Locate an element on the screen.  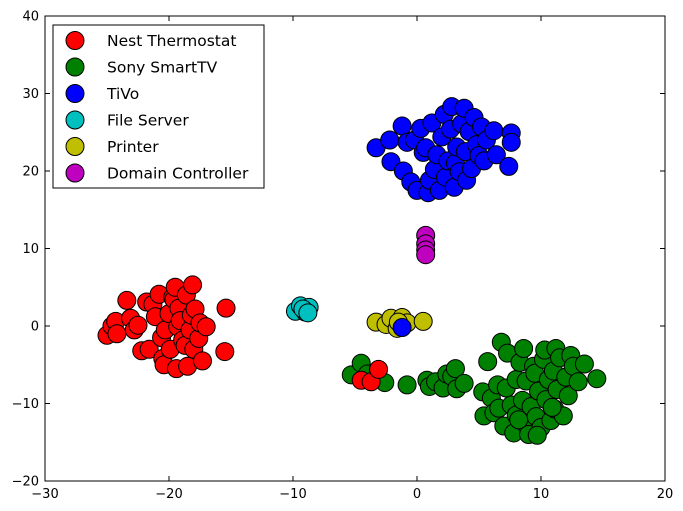
legend-marker-nest-thermostat is located at coordinates (75, 40).